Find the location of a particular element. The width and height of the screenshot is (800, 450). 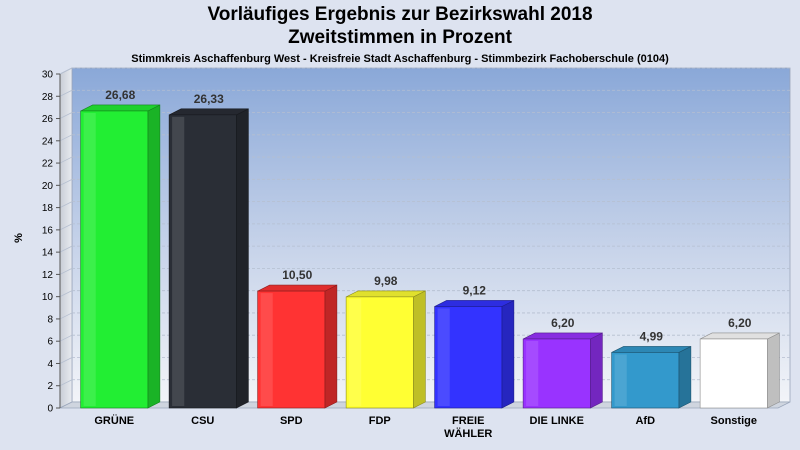

x-tick-label: Sonstige is located at coordinates (734, 421).